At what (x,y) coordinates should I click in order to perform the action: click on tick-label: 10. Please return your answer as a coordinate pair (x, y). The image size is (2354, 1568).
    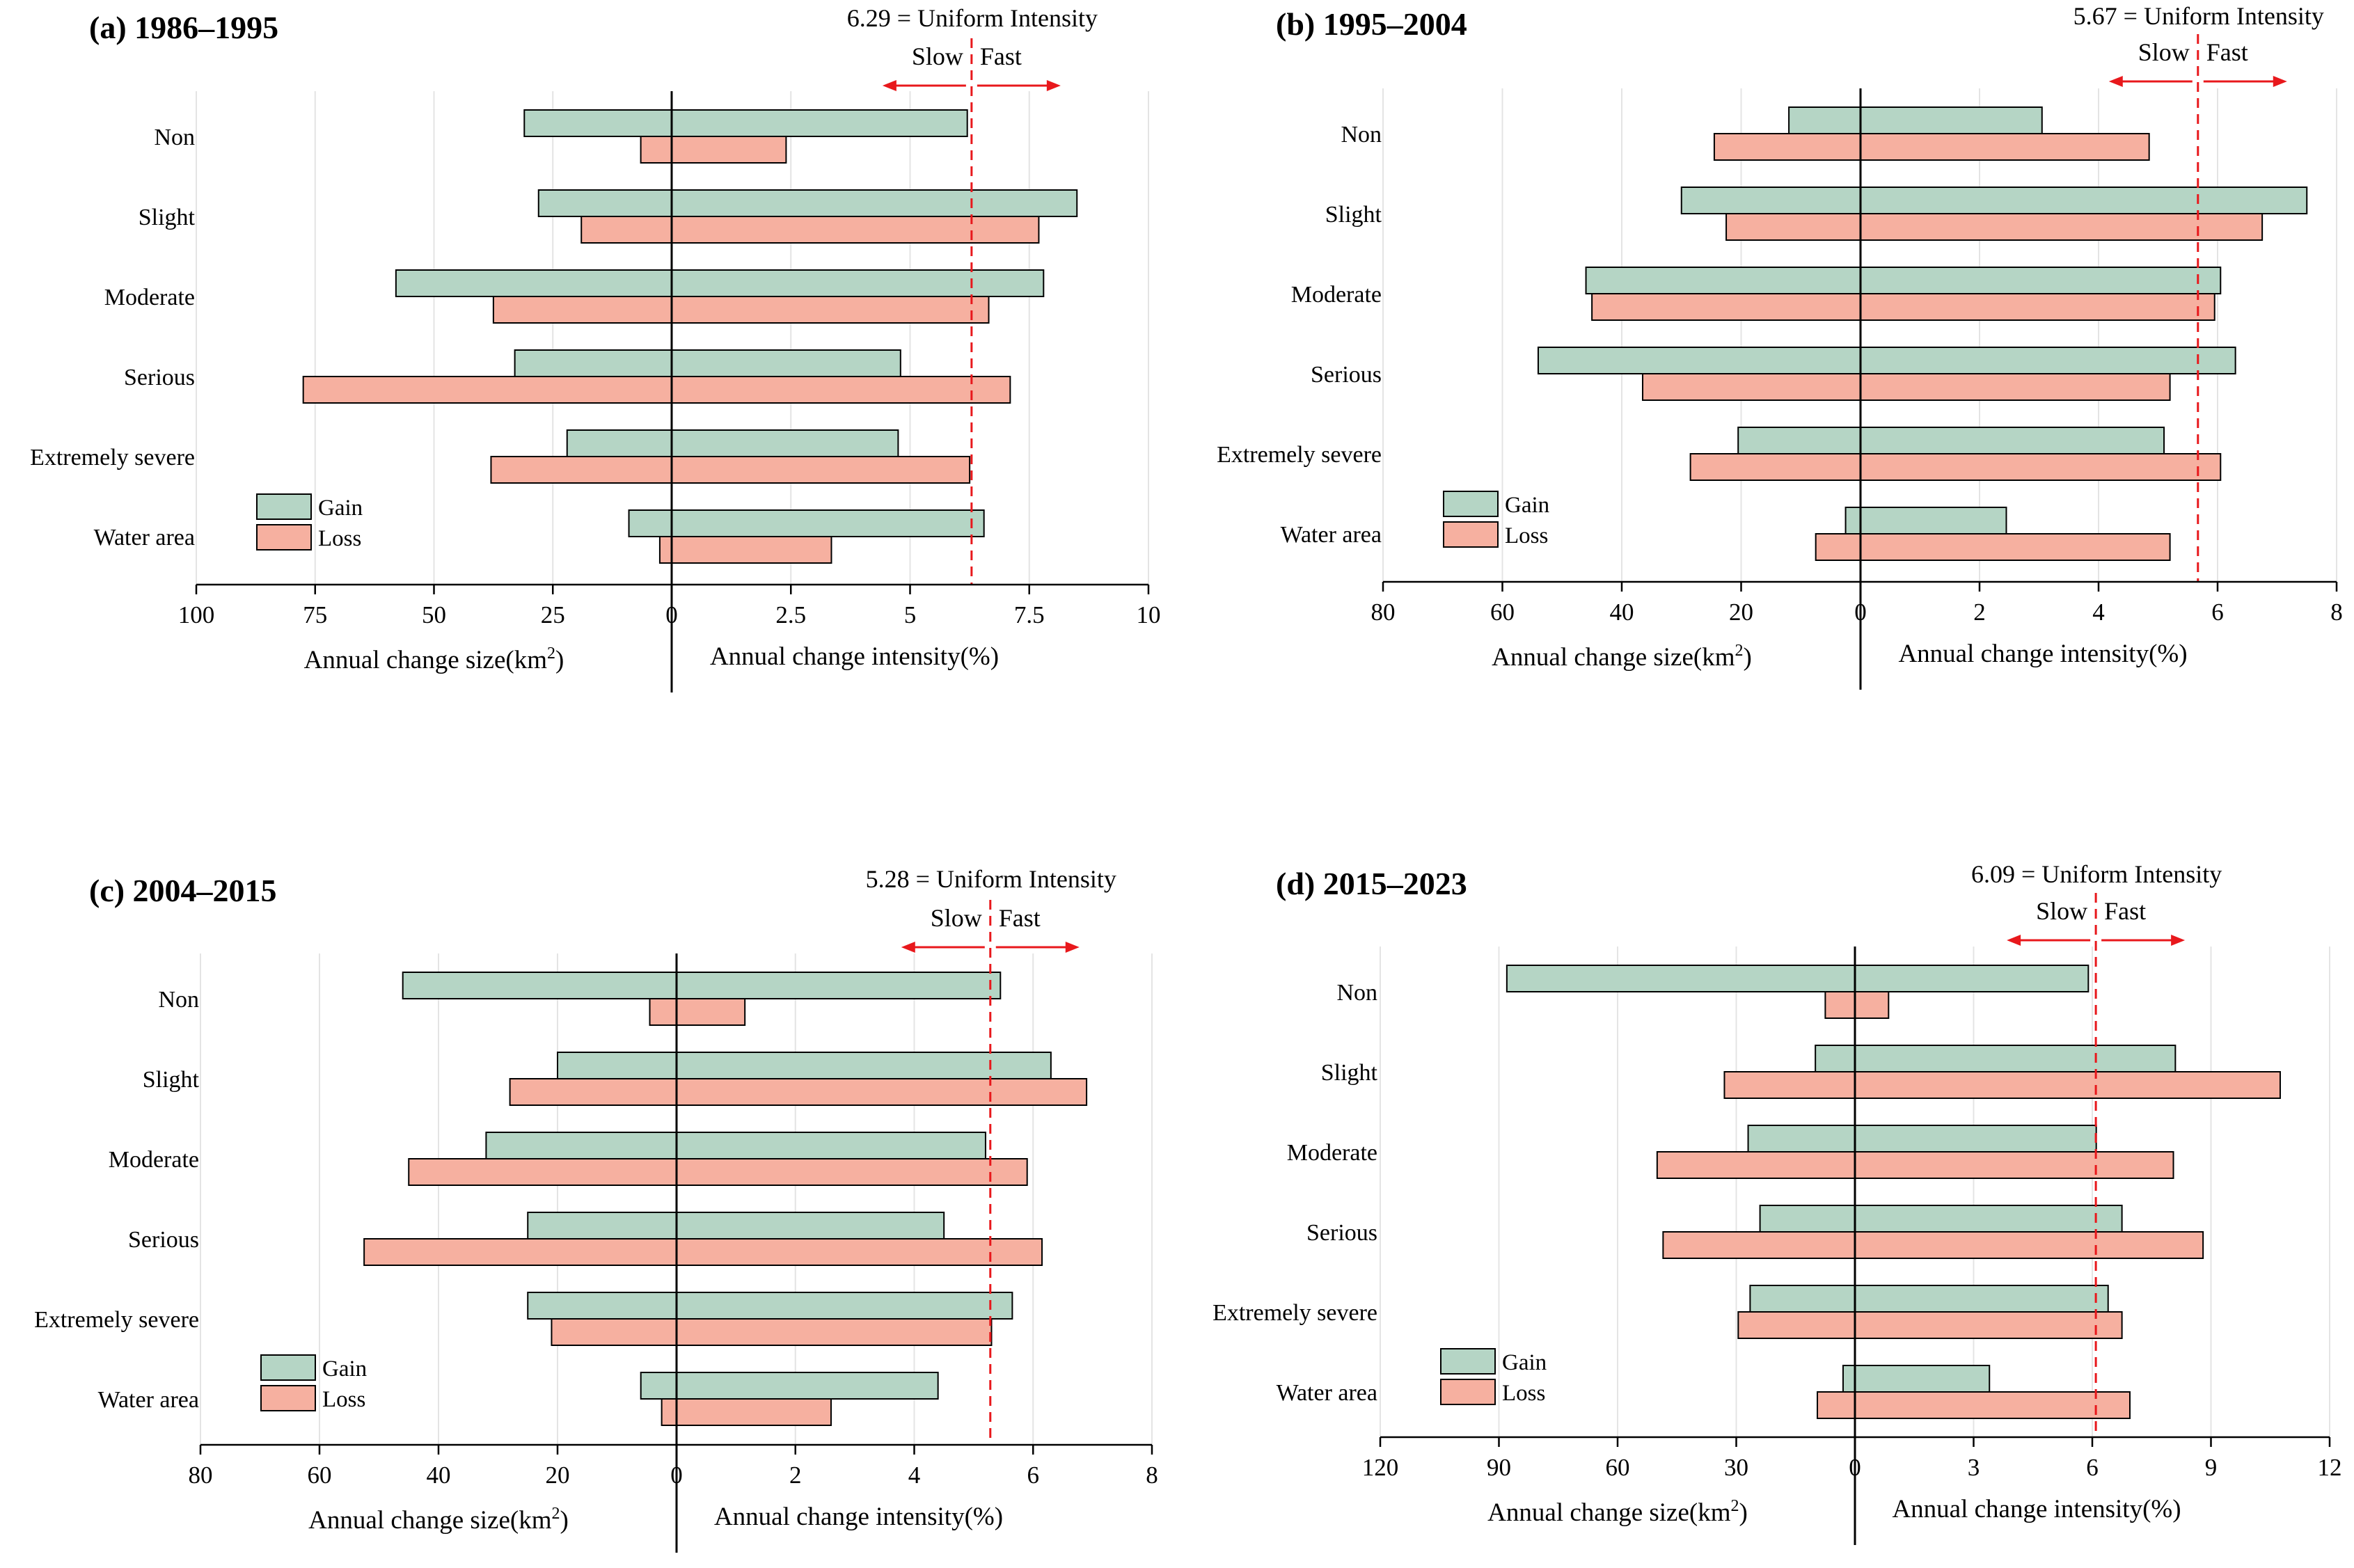
    Looking at the image, I should click on (1149, 614).